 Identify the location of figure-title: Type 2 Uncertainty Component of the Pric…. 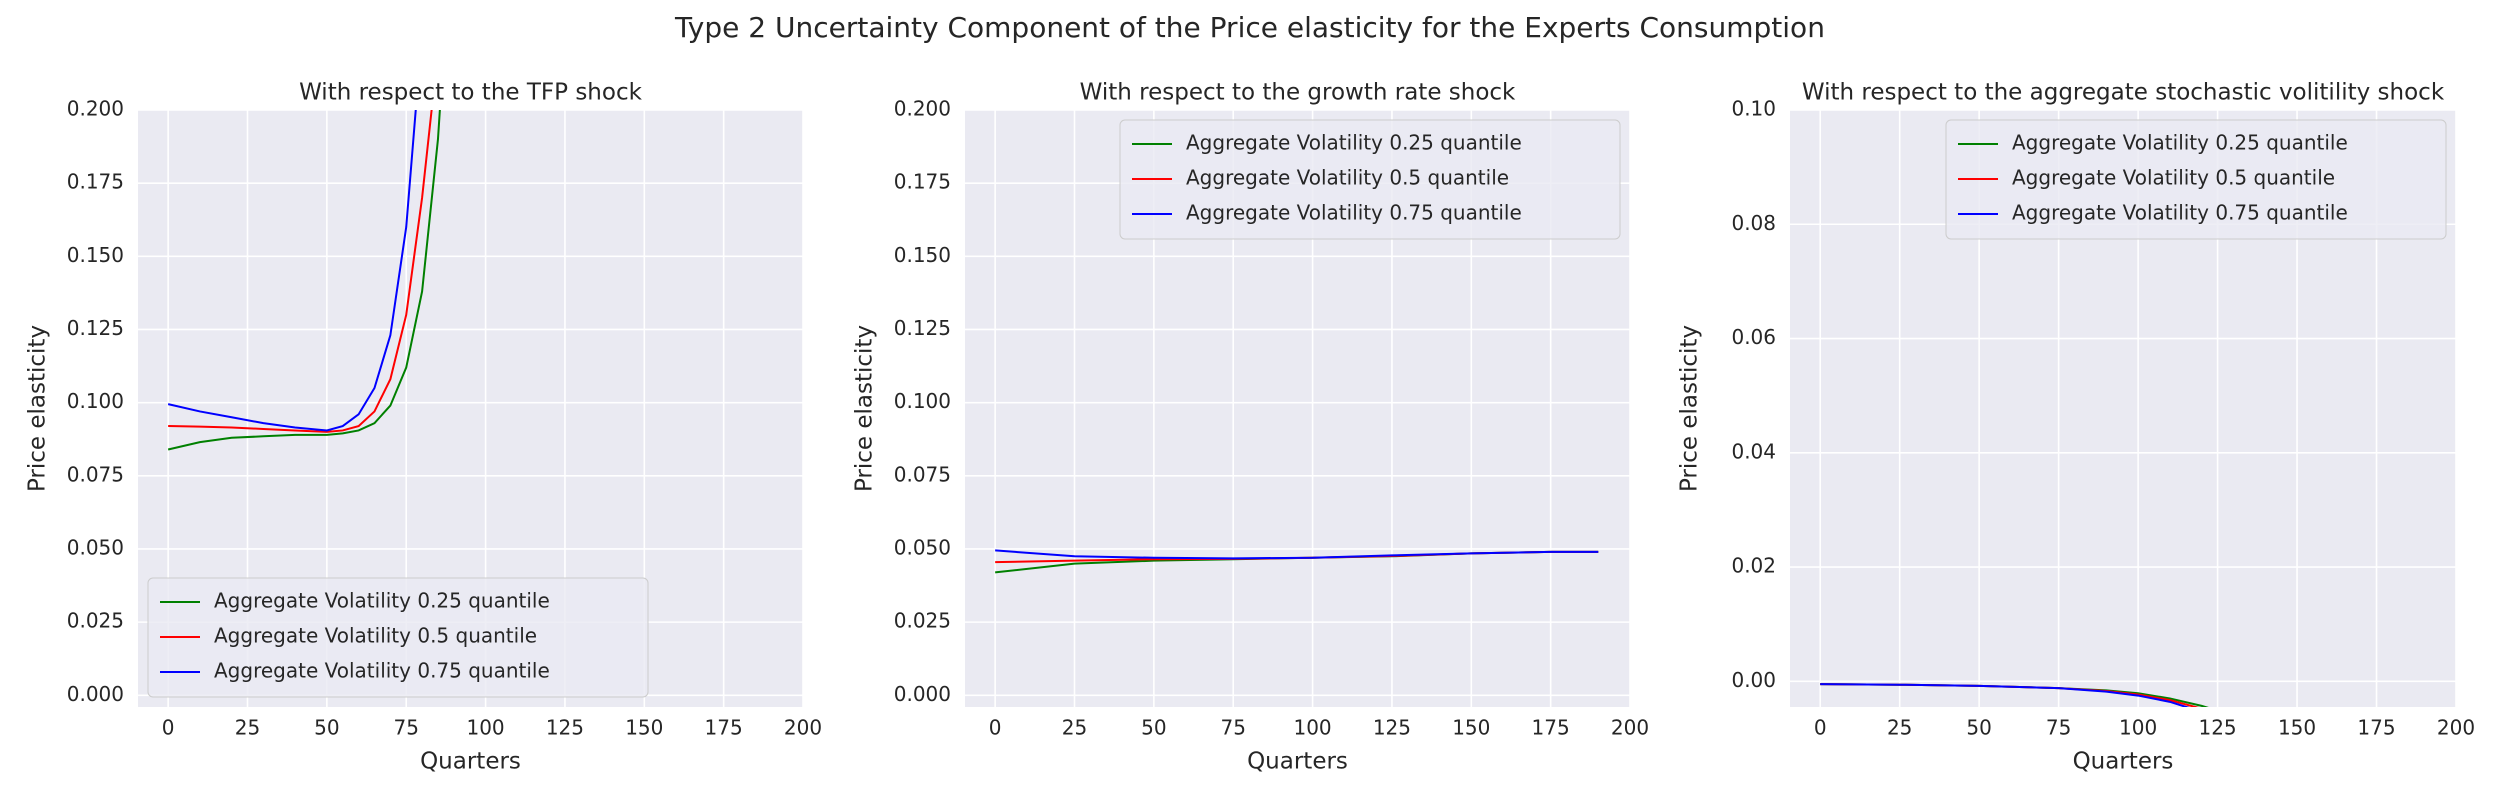
(1249, 27).